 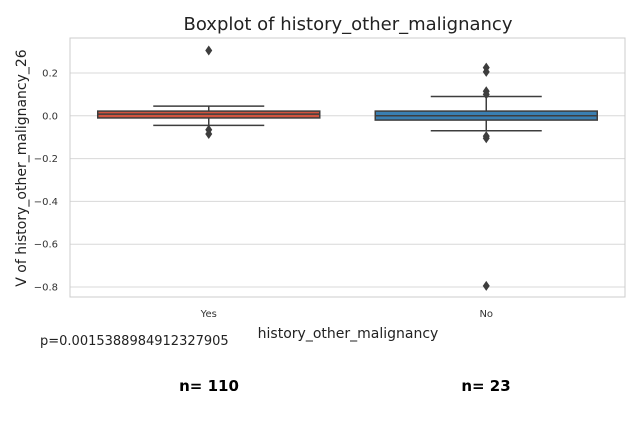 What do you see at coordinates (134, 341) in the screenshot?
I see `p-value-text: p=0.0015388984912327905` at bounding box center [134, 341].